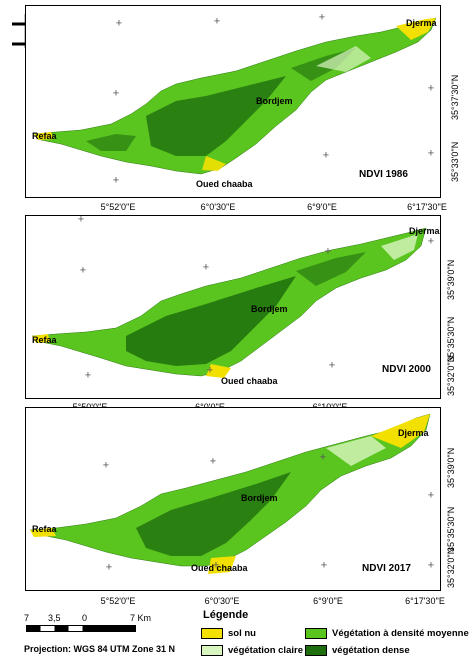 The height and width of the screenshot is (669, 474). Describe the element at coordinates (455, 97) in the screenshot. I see `y-tick: 35°37'30''N` at that location.